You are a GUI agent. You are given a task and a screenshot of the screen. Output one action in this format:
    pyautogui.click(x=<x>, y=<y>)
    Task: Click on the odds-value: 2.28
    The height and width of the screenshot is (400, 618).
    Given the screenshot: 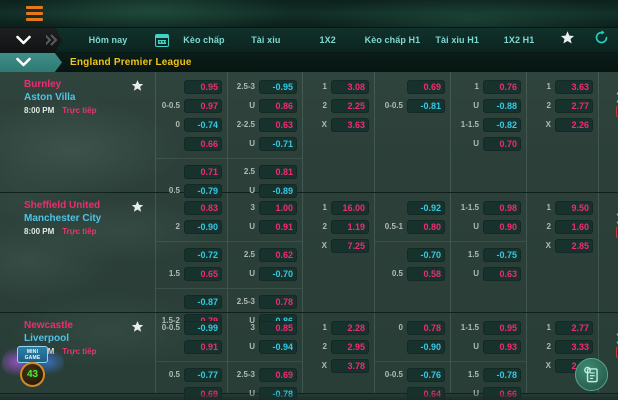 What is the action you would take?
    pyautogui.click(x=350, y=327)
    